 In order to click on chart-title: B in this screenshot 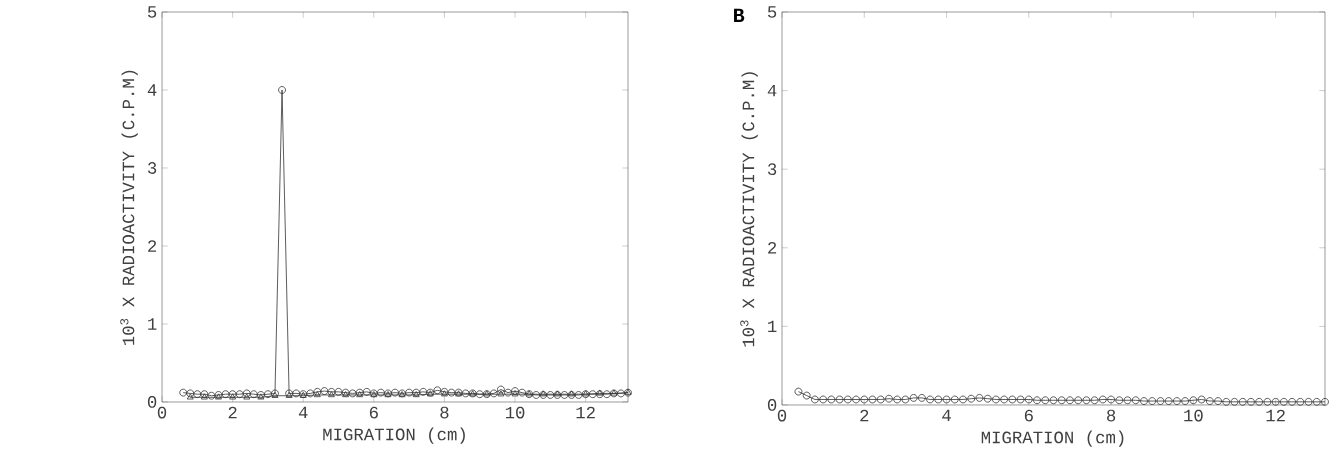, I will do `click(739, 15)`.